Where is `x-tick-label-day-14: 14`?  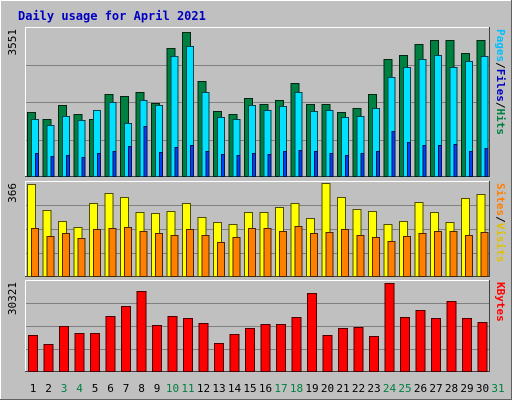
x-tick-label-day-14: 14 is located at coordinates (235, 388).